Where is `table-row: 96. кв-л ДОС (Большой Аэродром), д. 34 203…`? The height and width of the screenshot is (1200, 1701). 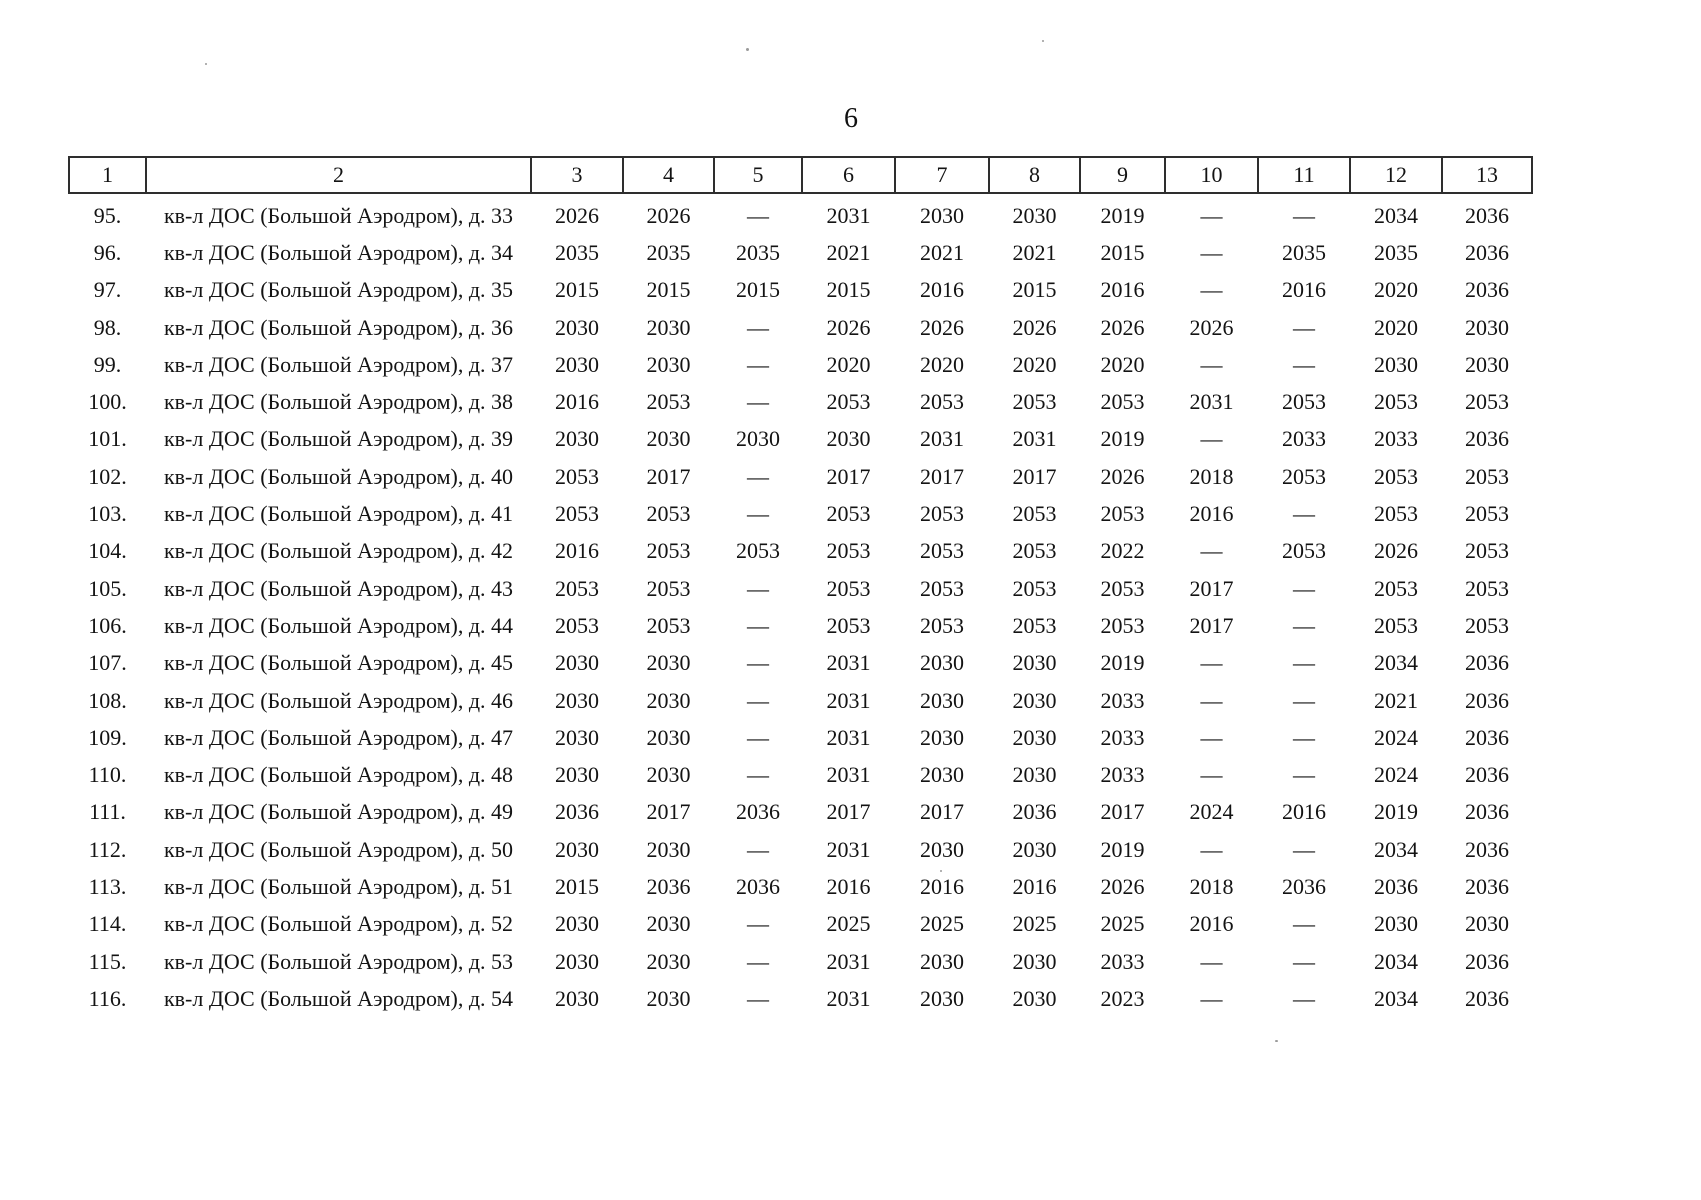
table-row: 96. кв-л ДОС (Большой Аэродром), д. 34 203… is located at coordinates (800, 252).